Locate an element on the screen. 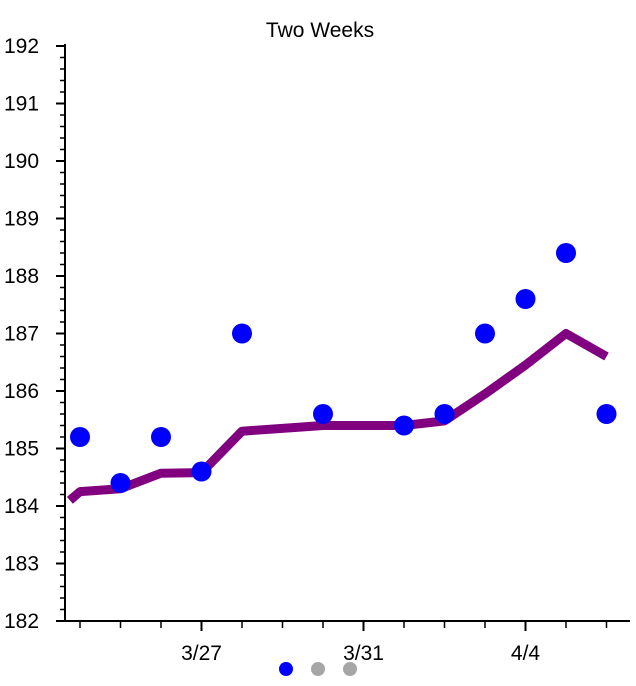 The width and height of the screenshot is (636, 686). y-tick-label: 191 is located at coordinates (21, 104).